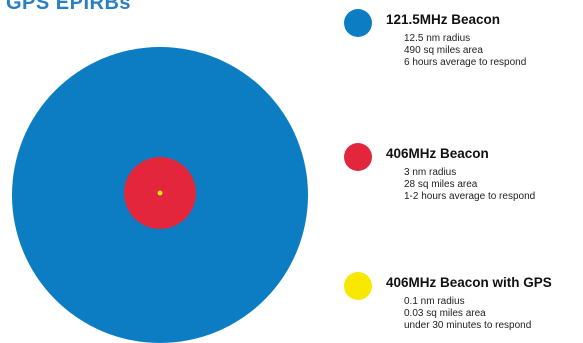 The width and height of the screenshot is (583, 343). What do you see at coordinates (437, 38) in the screenshot?
I see `legend-detail-radius: 12.5 nm radius` at bounding box center [437, 38].